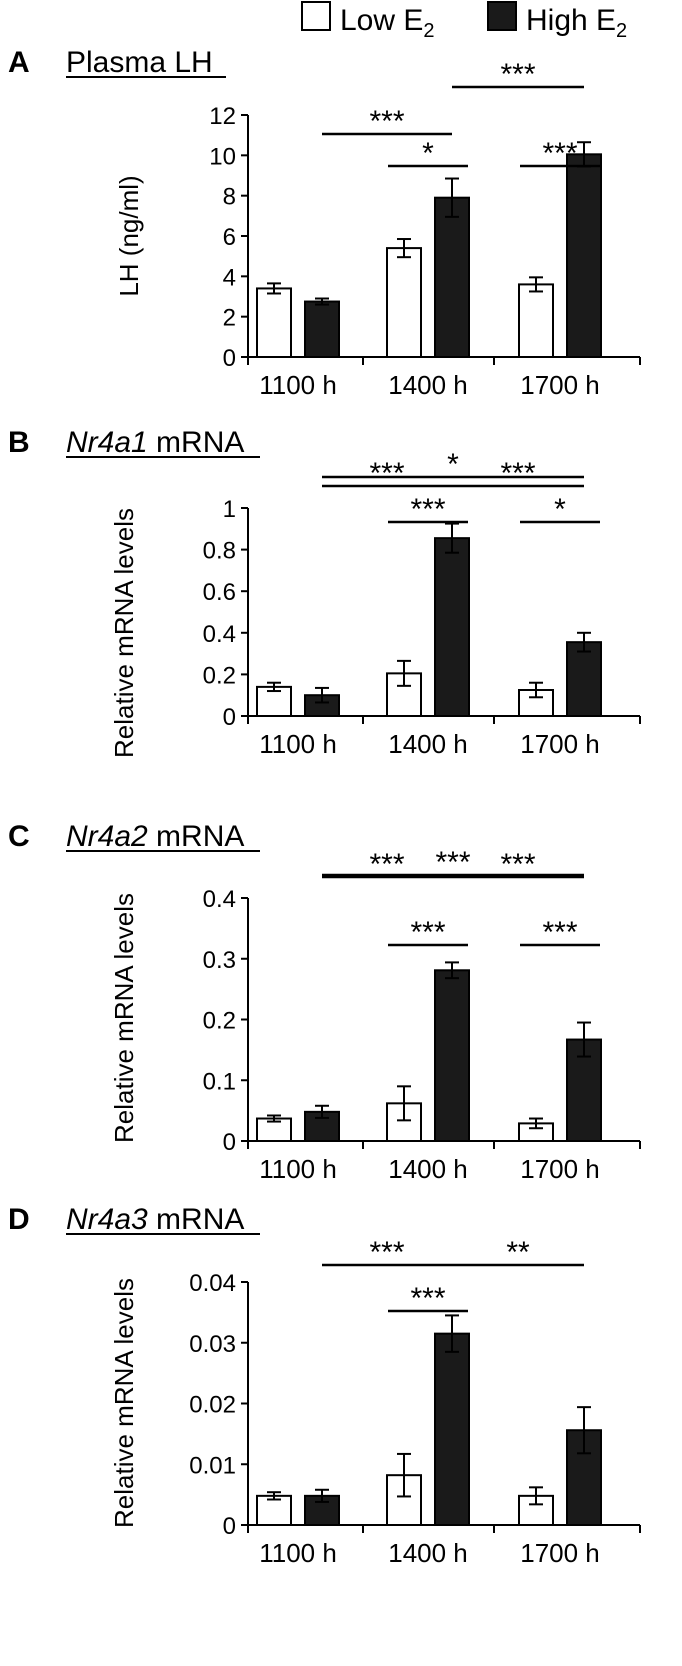  Describe the element at coordinates (212, 1465) in the screenshot. I see `y-tick-label: 0.01` at that location.